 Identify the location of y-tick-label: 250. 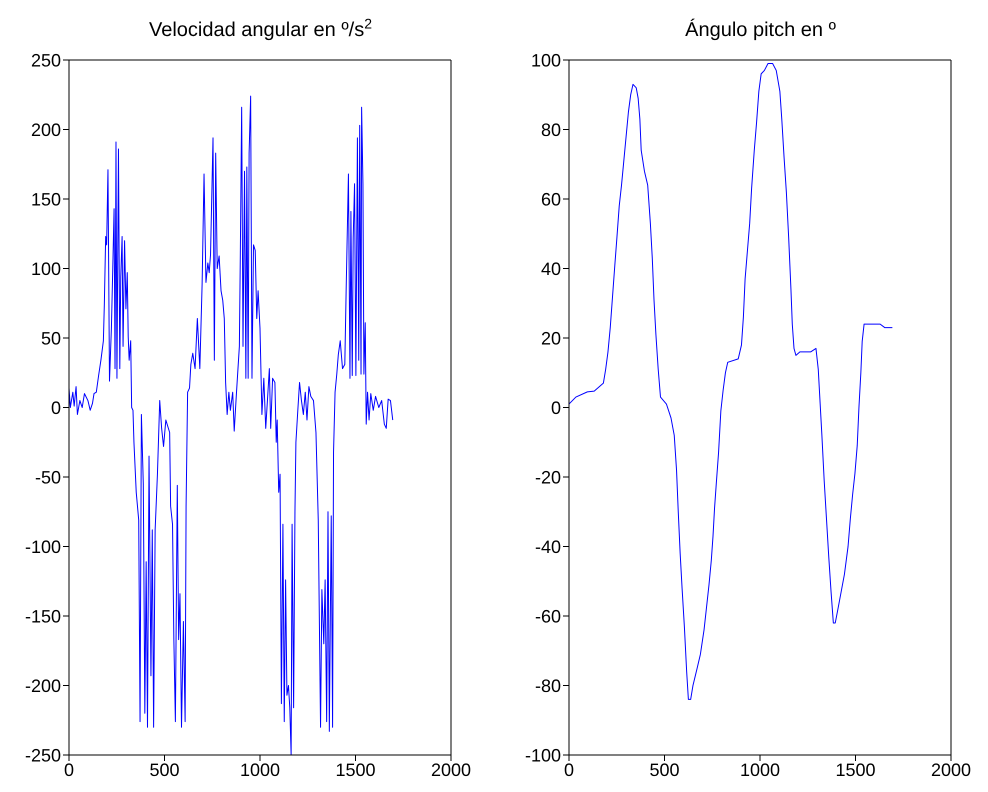
(45, 60).